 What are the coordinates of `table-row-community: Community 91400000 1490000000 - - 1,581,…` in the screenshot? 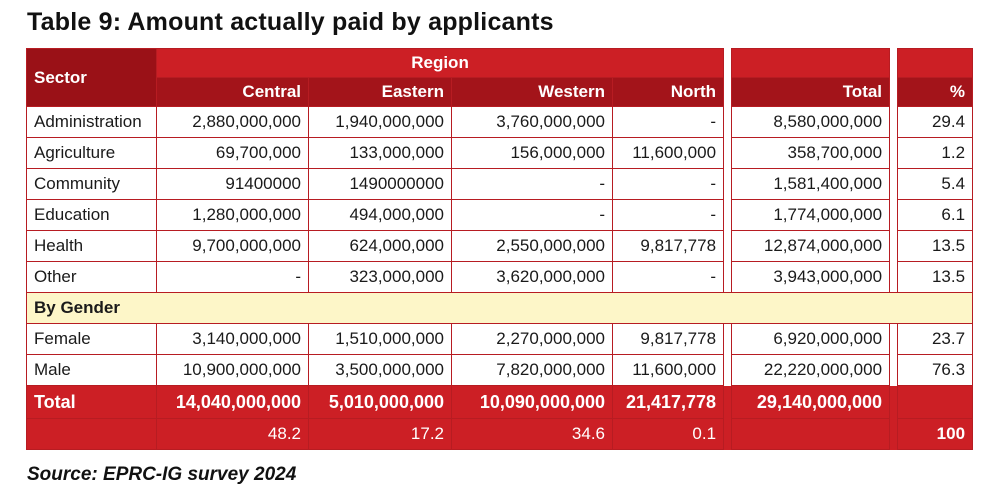 It's located at (500, 184).